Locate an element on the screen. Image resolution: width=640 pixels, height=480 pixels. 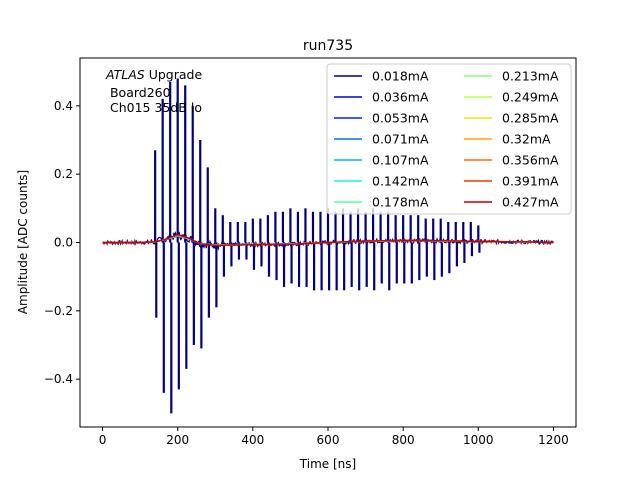
x-tick-label: 200 is located at coordinates (177, 440).